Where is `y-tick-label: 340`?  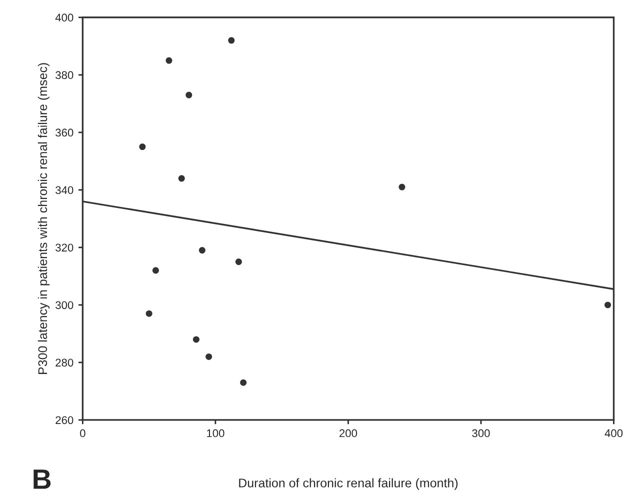
y-tick-label: 340 is located at coordinates (65, 190).